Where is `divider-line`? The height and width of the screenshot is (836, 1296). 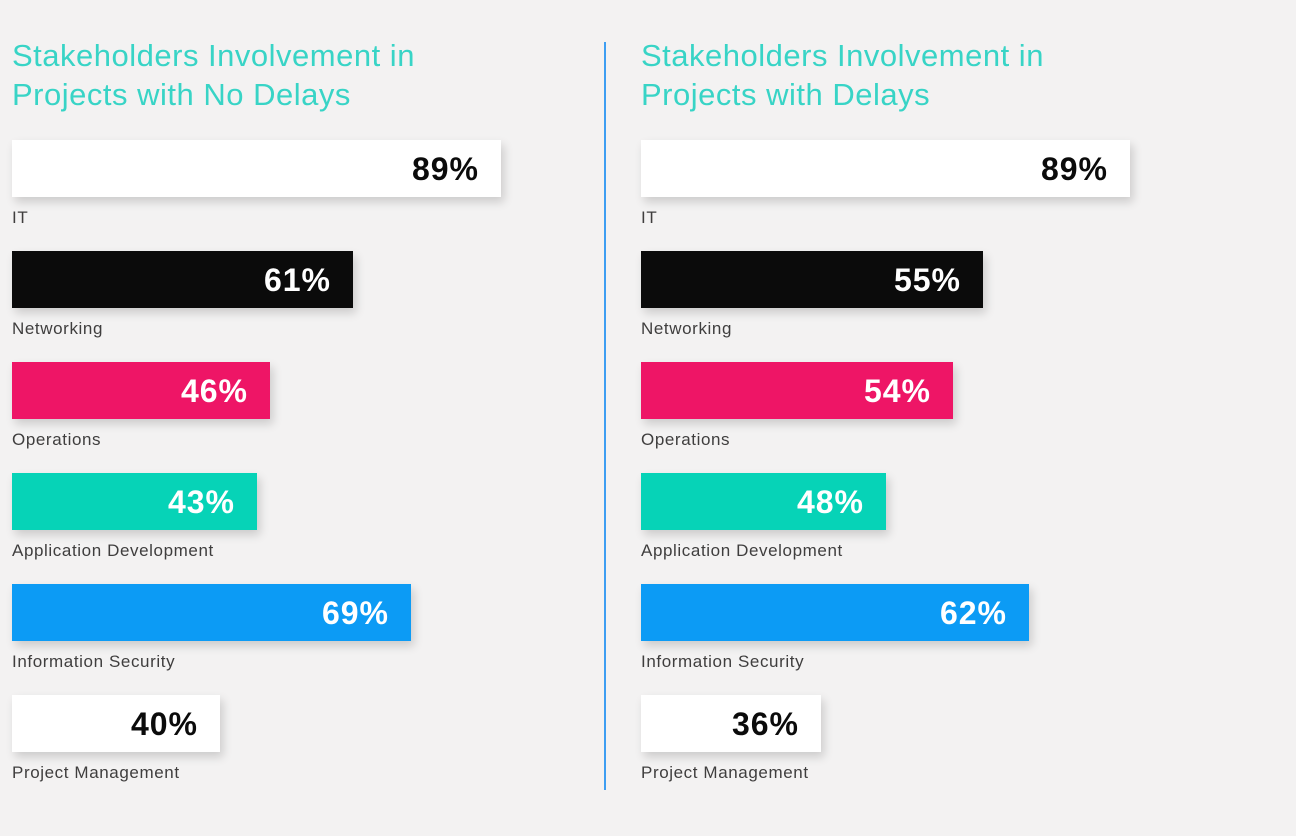 divider-line is located at coordinates (605, 416).